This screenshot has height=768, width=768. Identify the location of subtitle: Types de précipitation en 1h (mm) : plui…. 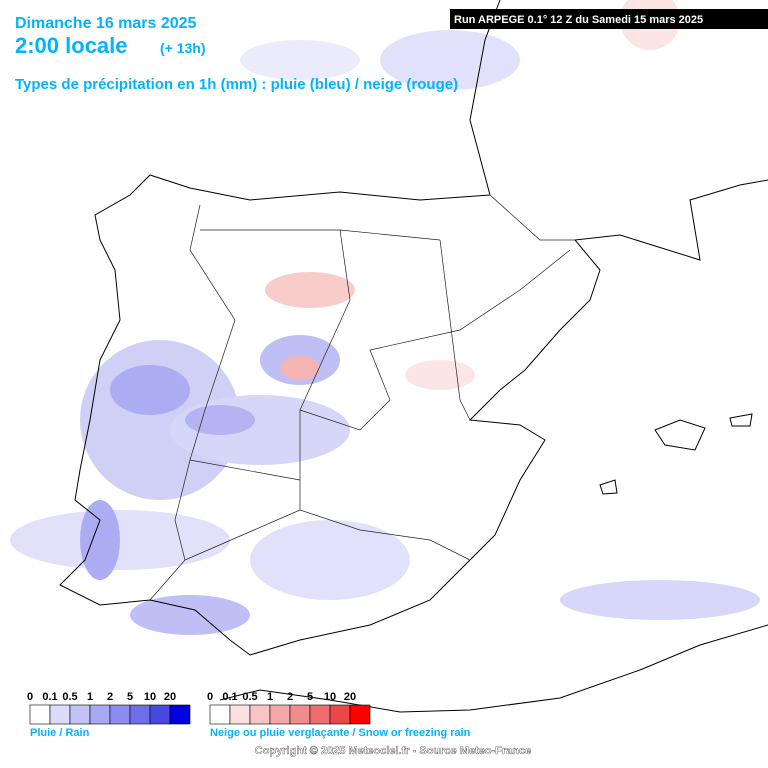
(236, 84).